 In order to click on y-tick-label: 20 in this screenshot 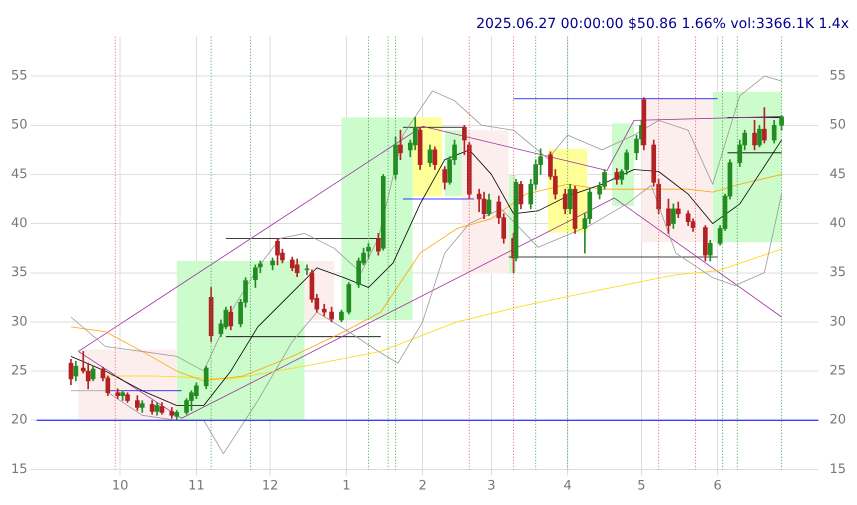, I will do `click(19, 420)`.